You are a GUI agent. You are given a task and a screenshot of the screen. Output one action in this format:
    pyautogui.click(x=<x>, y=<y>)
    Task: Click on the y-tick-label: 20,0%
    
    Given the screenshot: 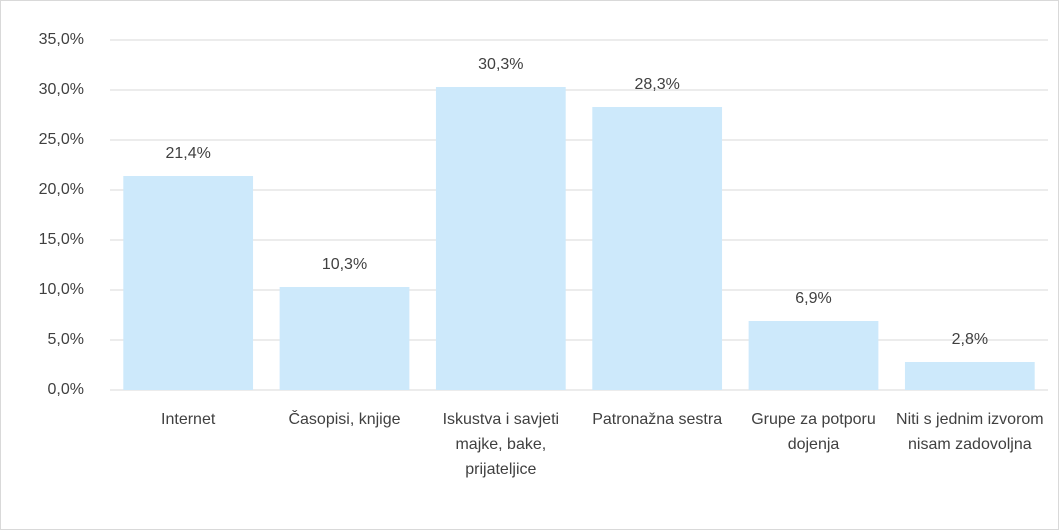 What is the action you would take?
    pyautogui.click(x=61, y=189)
    